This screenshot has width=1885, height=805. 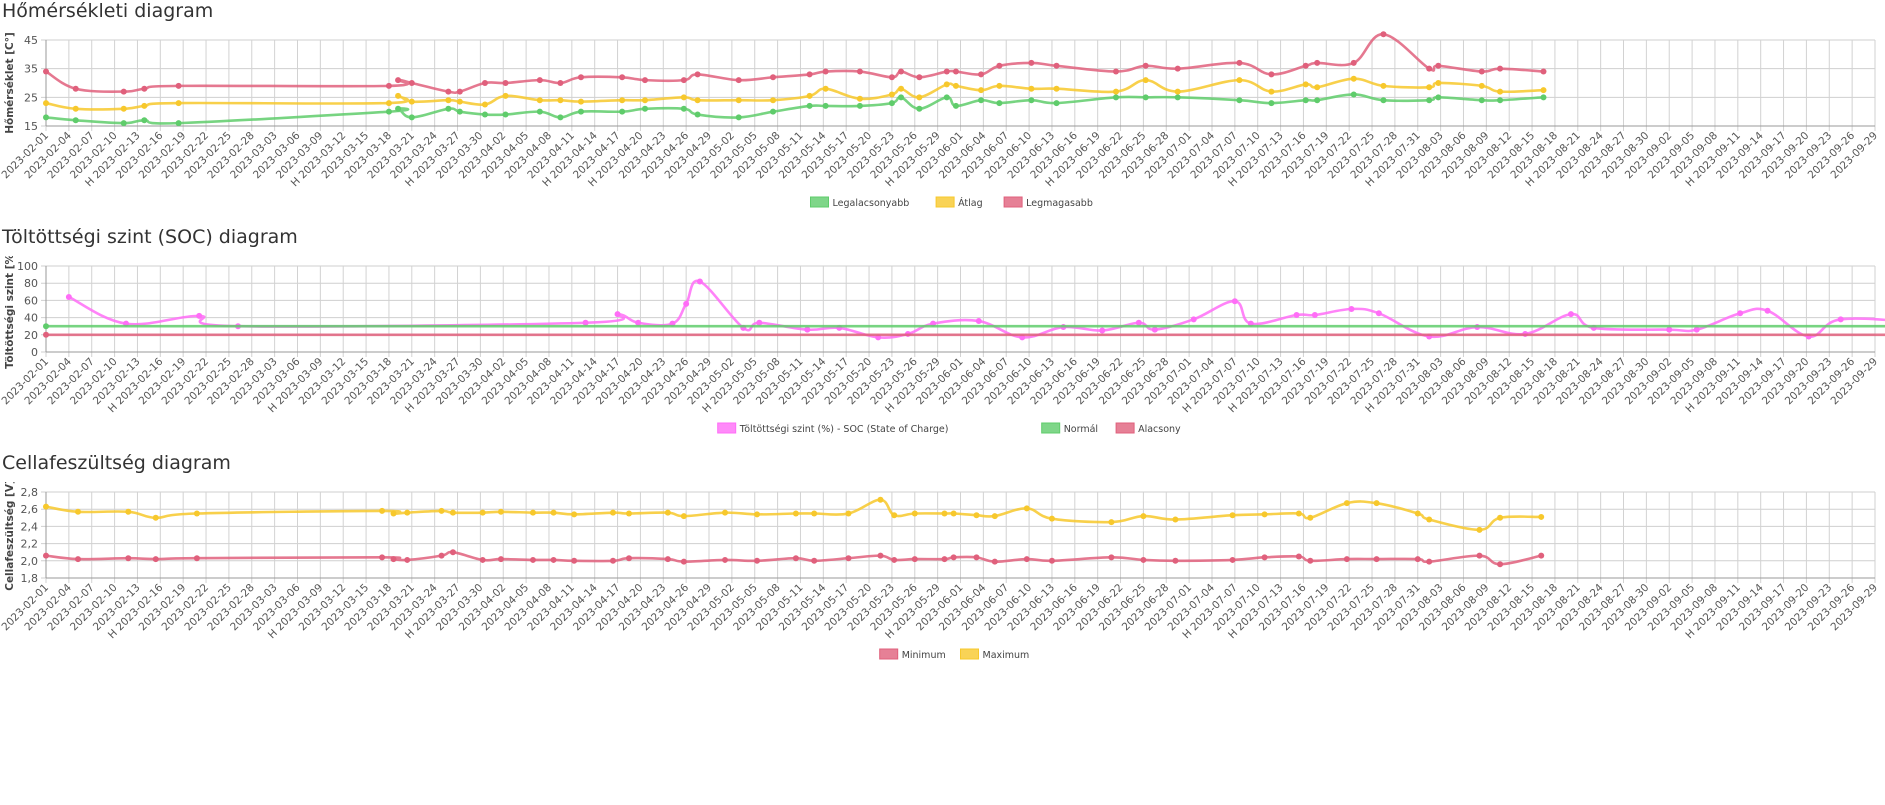 What do you see at coordinates (108, 11) in the screenshot?
I see `section-title: Hőmérsékleti diagram` at bounding box center [108, 11].